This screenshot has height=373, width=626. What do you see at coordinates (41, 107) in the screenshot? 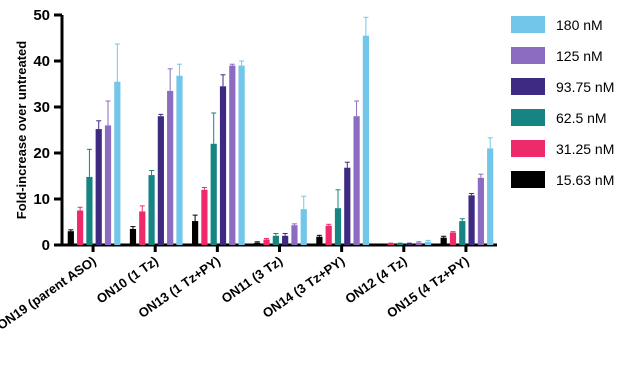
I see `y-tick-label: 30` at bounding box center [41, 107].